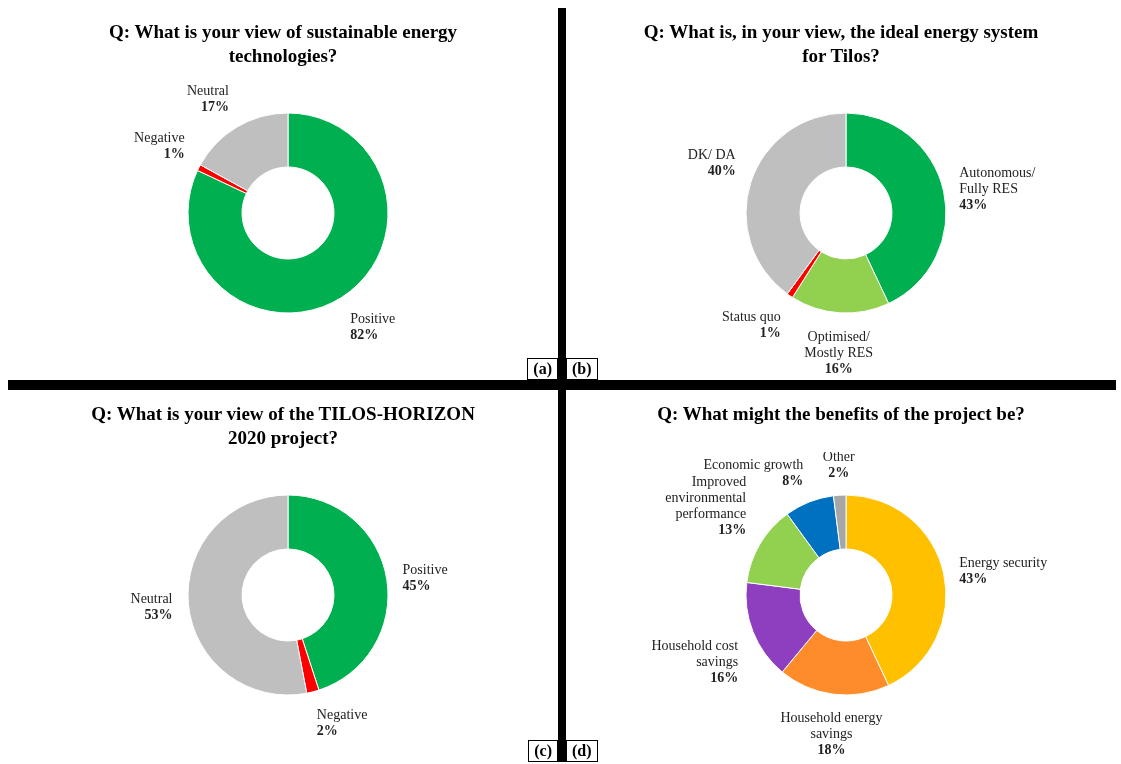  What do you see at coordinates (364, 334) in the screenshot?
I see `data-label: 82%` at bounding box center [364, 334].